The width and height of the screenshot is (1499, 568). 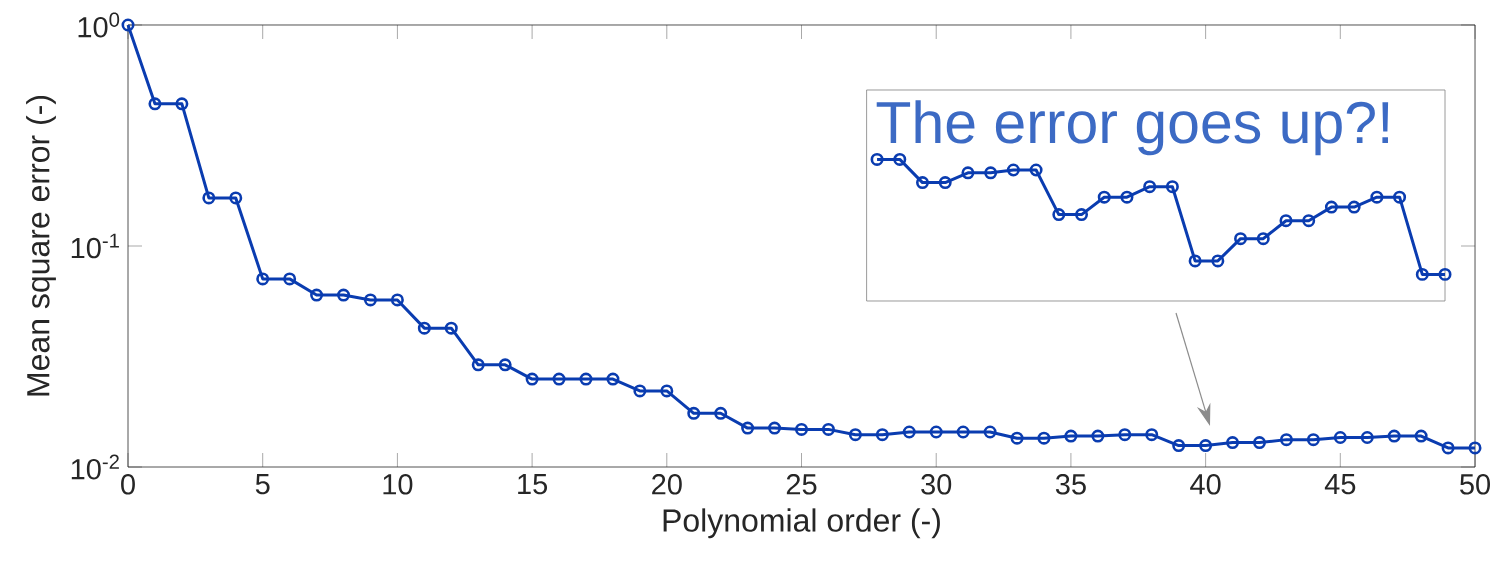 What do you see at coordinates (1205, 484) in the screenshot?
I see `x-tick-label: 40` at bounding box center [1205, 484].